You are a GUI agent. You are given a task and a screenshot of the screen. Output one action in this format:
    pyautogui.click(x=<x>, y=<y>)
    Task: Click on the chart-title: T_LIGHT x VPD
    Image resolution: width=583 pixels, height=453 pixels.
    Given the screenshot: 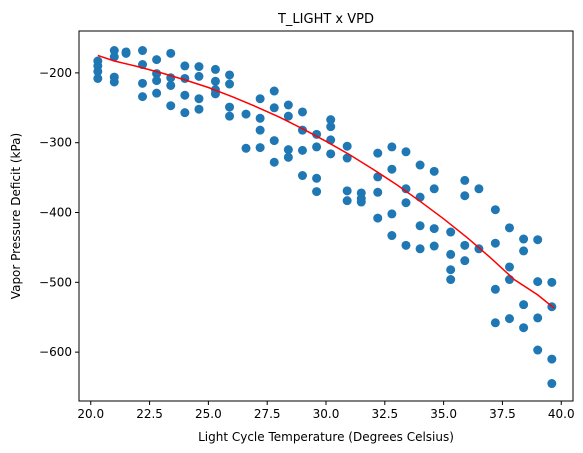 What is the action you would take?
    pyautogui.click(x=325, y=19)
    